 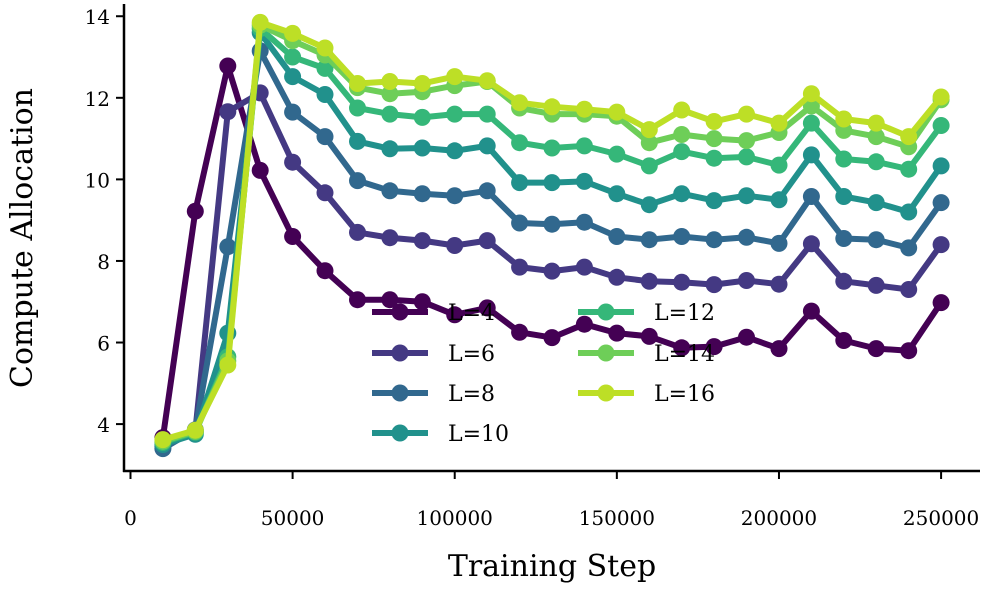 I want to click on y-axis-label: Compute Allocation, so click(x=22, y=238).